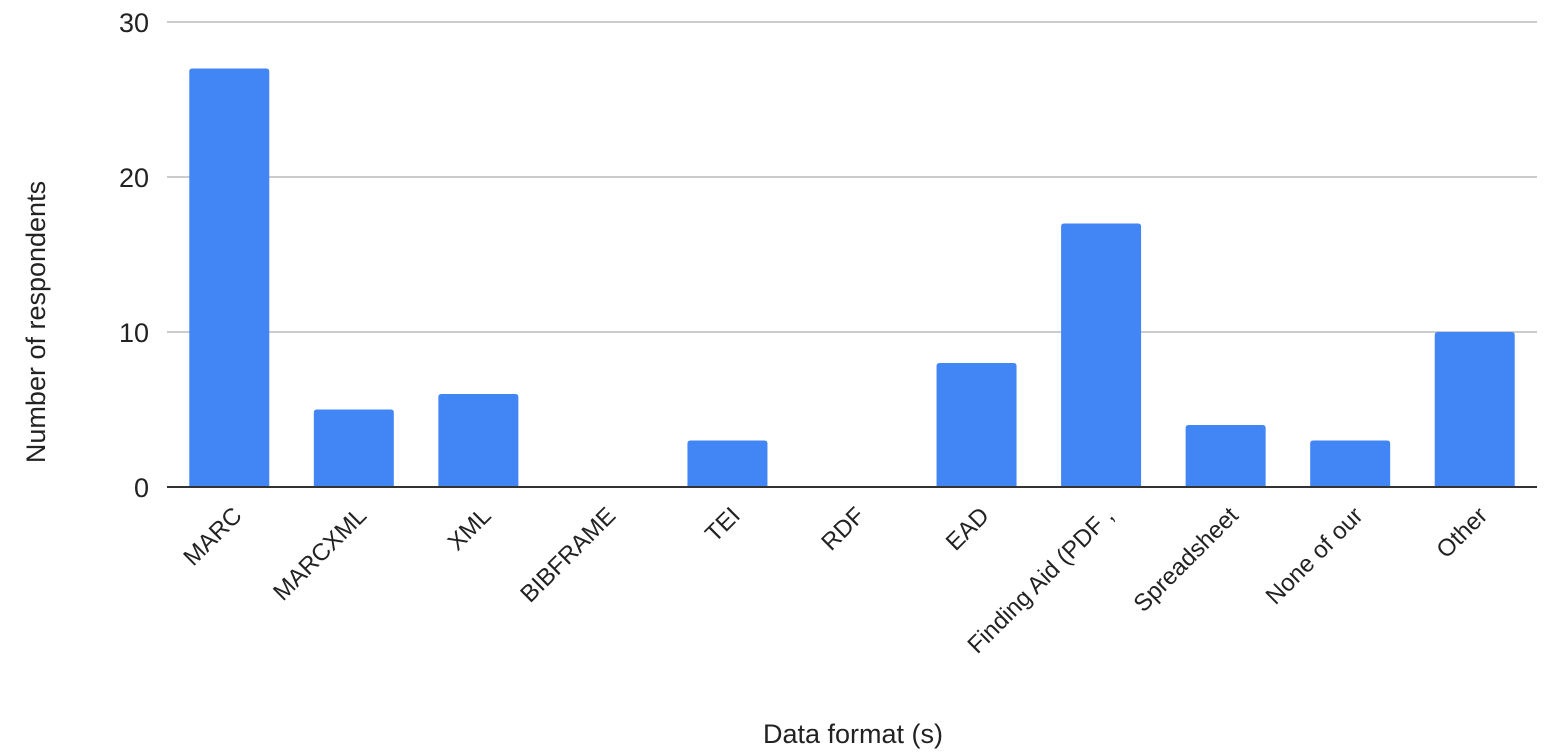  What do you see at coordinates (853, 734) in the screenshot?
I see `x-axis-label: Data format (s)` at bounding box center [853, 734].